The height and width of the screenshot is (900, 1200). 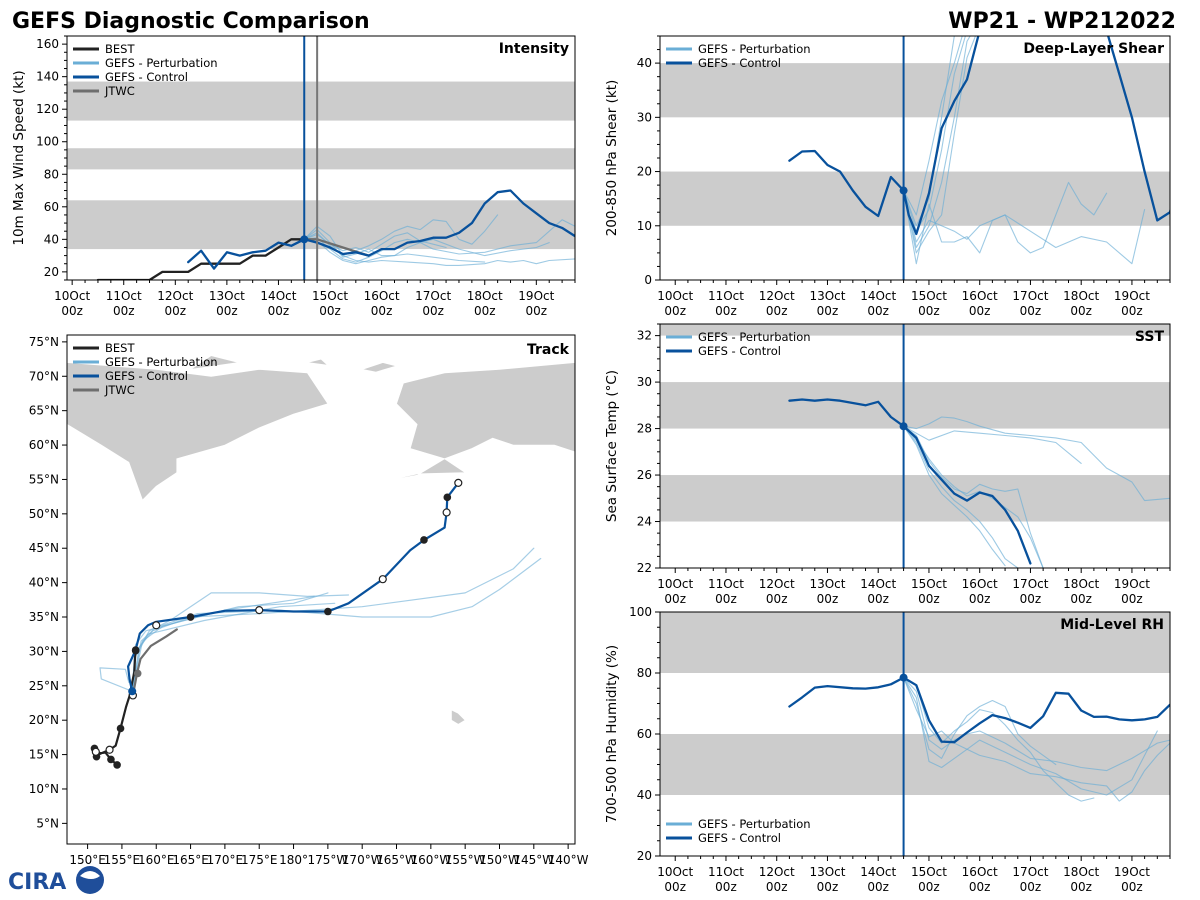 What do you see at coordinates (44, 720) in the screenshot?
I see `lat-tick-label: 20°N` at bounding box center [44, 720].